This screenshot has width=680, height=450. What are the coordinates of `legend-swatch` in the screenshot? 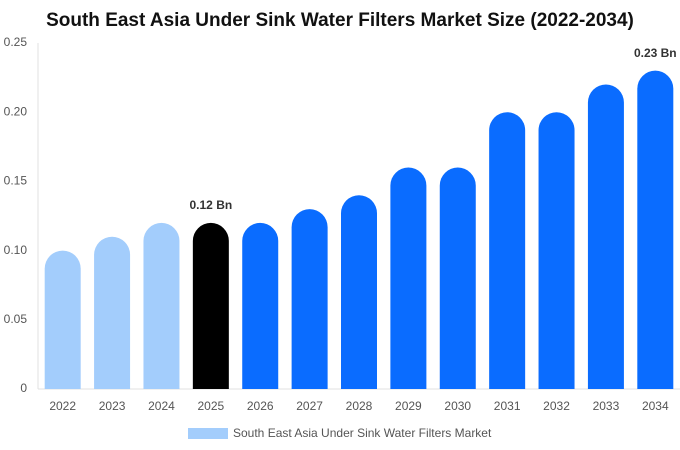 It's located at (208, 433).